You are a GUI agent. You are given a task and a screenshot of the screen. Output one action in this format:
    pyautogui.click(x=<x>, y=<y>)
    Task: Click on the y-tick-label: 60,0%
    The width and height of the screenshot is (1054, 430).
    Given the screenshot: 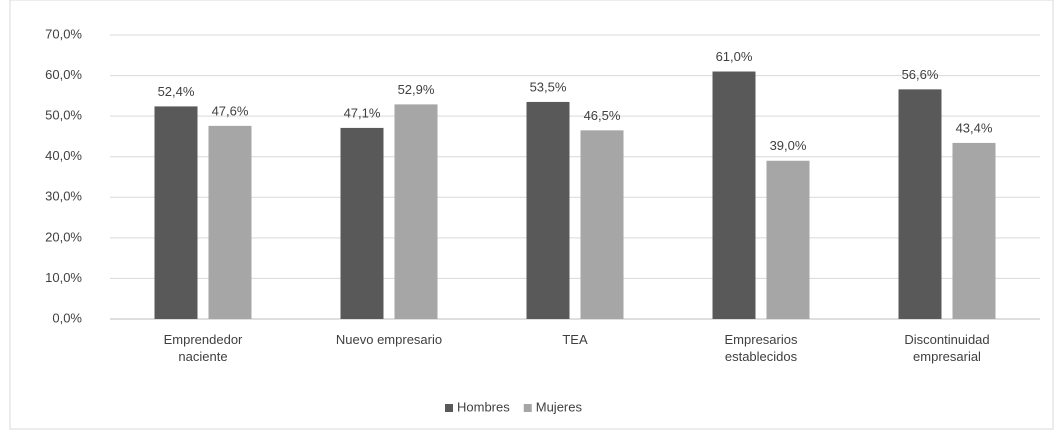 What is the action you would take?
    pyautogui.click(x=63, y=74)
    